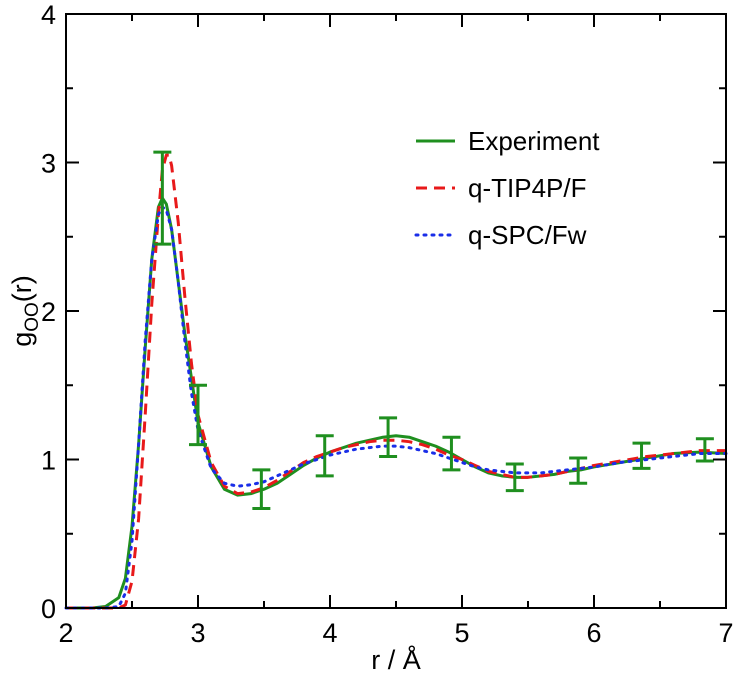 Image resolution: width=736 pixels, height=680 pixels. Describe the element at coordinates (527, 235) in the screenshot. I see `legend-label-q-spc-fw: q-SPC/Fw` at that location.